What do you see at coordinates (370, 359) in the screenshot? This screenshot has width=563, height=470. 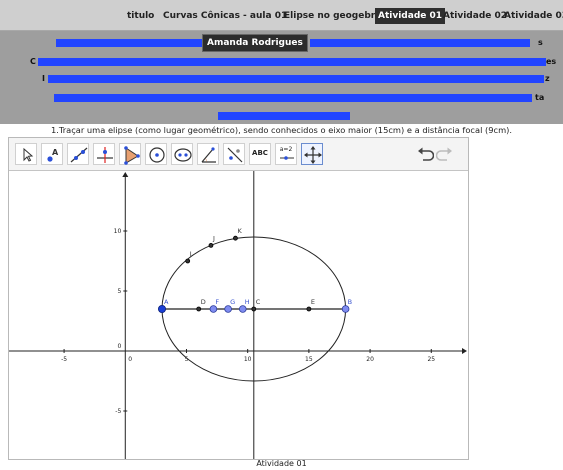 I see `x-tick-label: 20` at bounding box center [370, 359].